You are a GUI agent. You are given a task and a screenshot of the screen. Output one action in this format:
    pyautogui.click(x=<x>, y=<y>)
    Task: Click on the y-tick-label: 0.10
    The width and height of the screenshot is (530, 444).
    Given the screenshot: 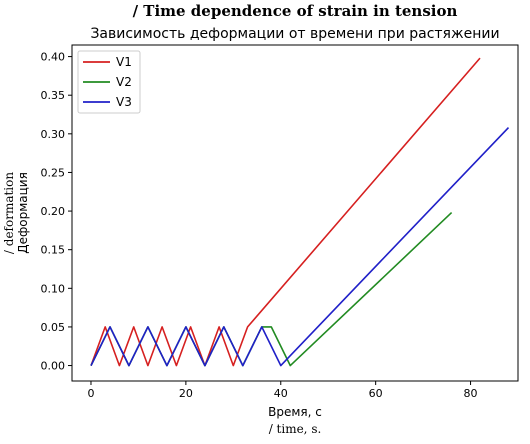 What is the action you would take?
    pyautogui.click(x=53, y=288)
    